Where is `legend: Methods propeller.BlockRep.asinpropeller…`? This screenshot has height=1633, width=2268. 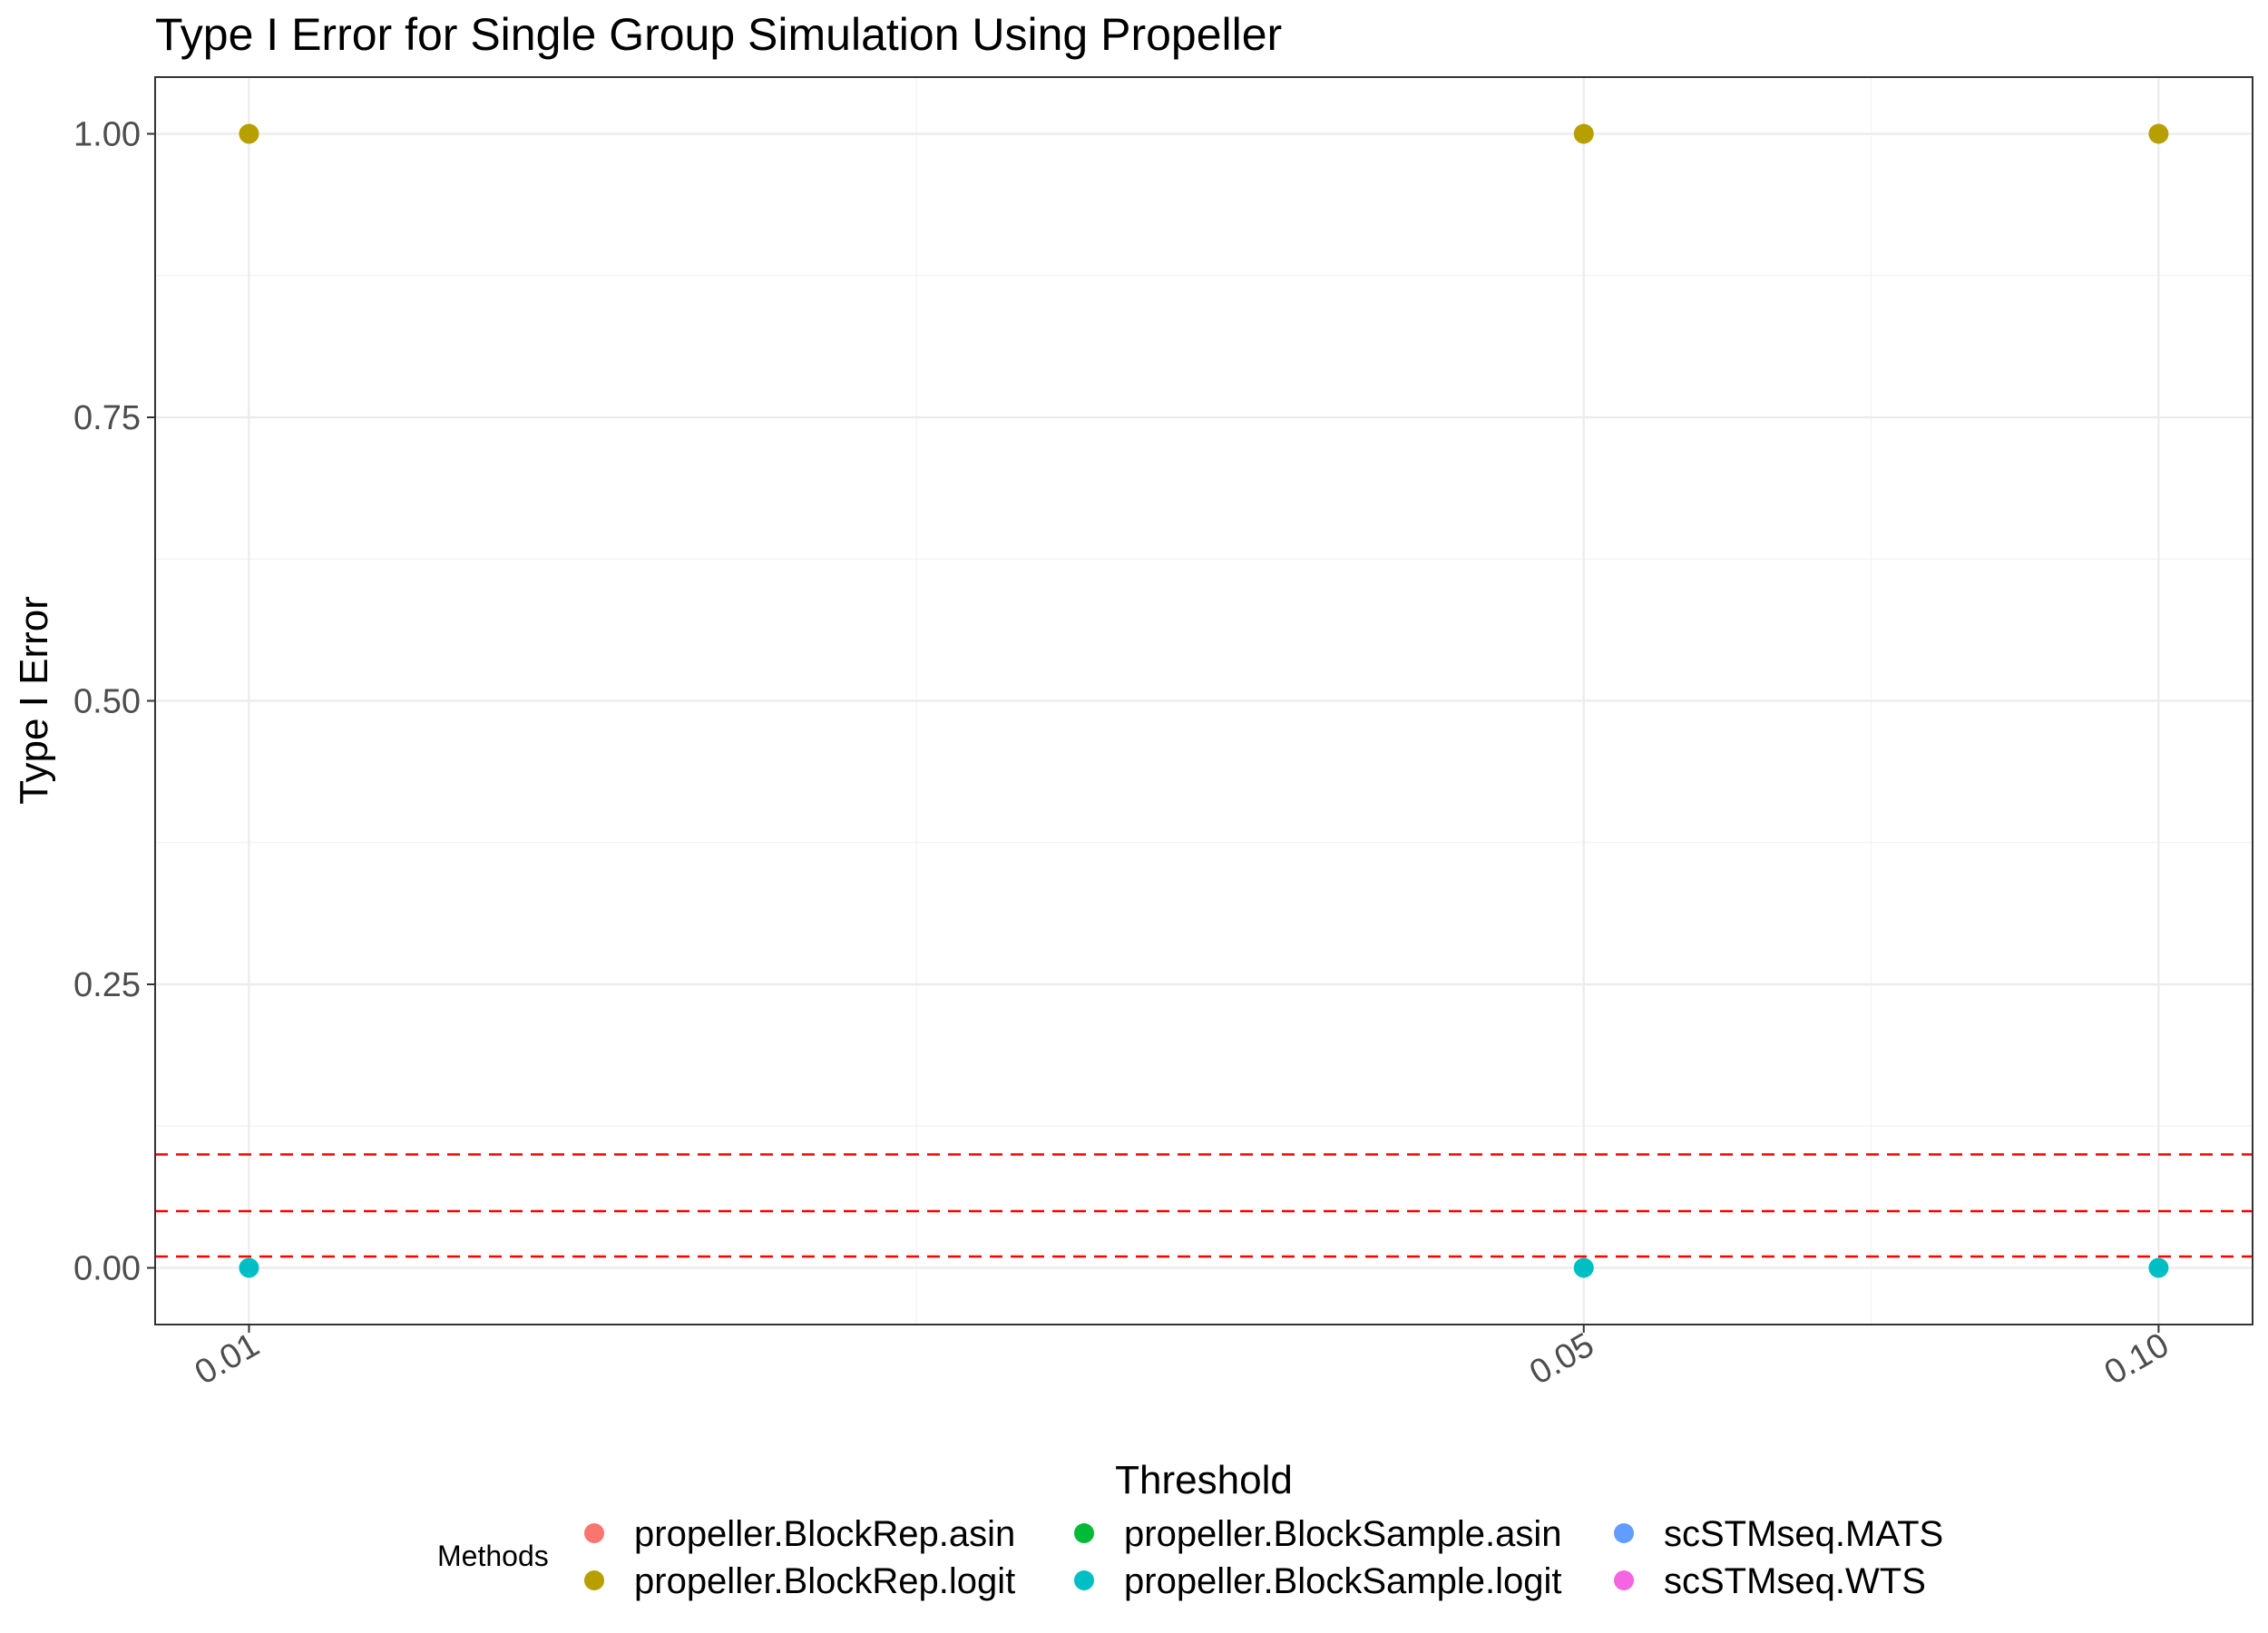 legend: Methods propeller.BlockRep.asinpropeller… is located at coordinates (1190, 1557).